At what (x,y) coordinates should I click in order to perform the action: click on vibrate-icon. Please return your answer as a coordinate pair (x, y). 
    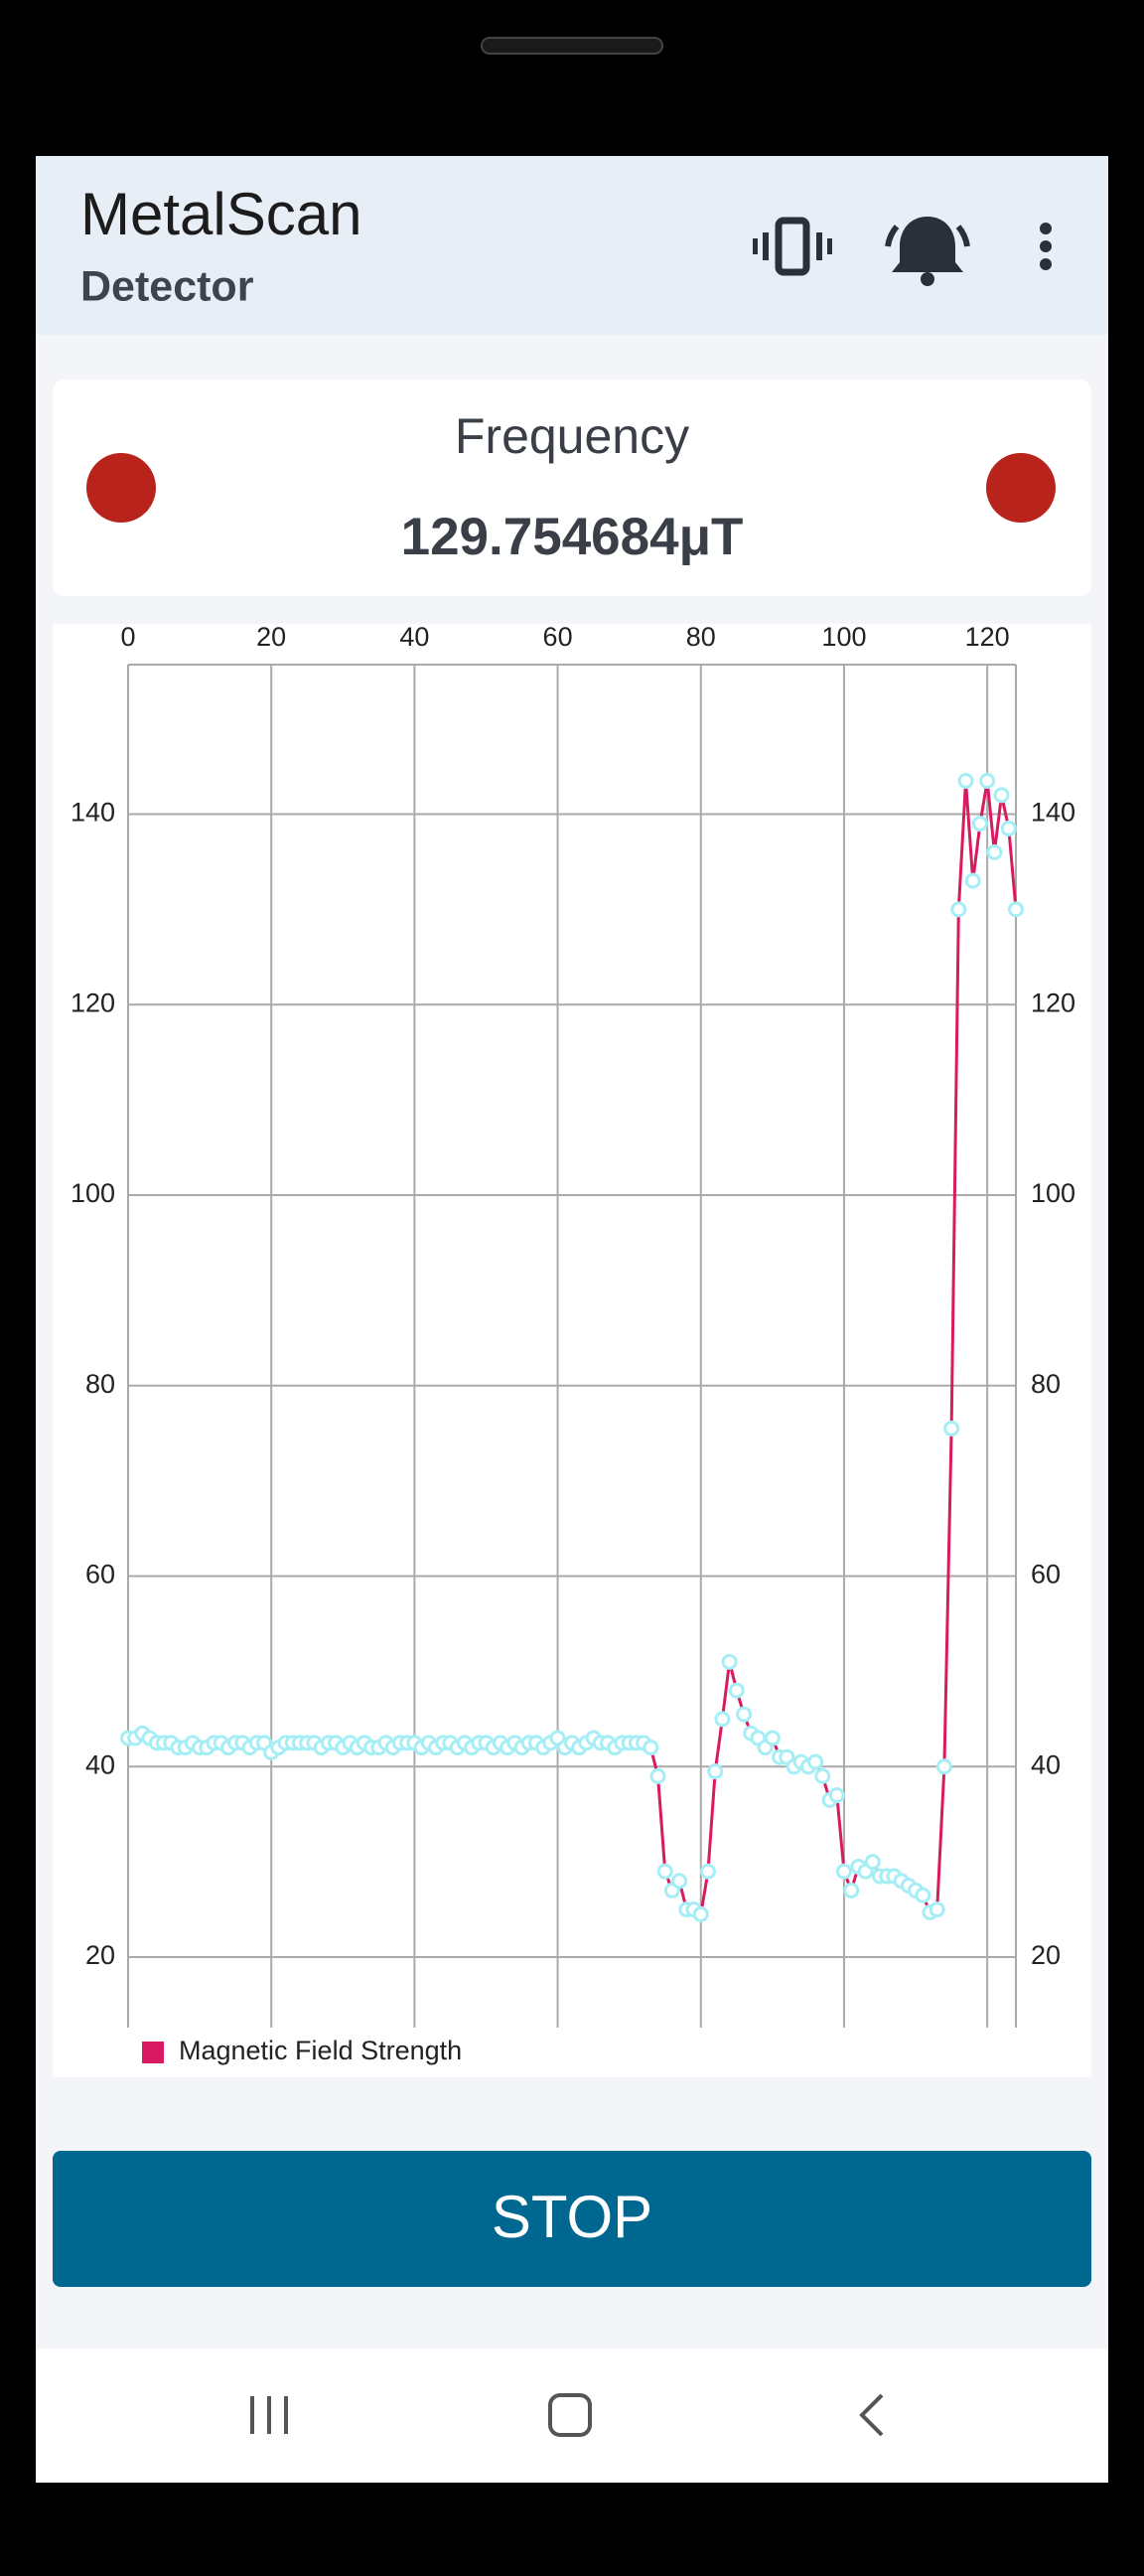
    Looking at the image, I should click on (793, 246).